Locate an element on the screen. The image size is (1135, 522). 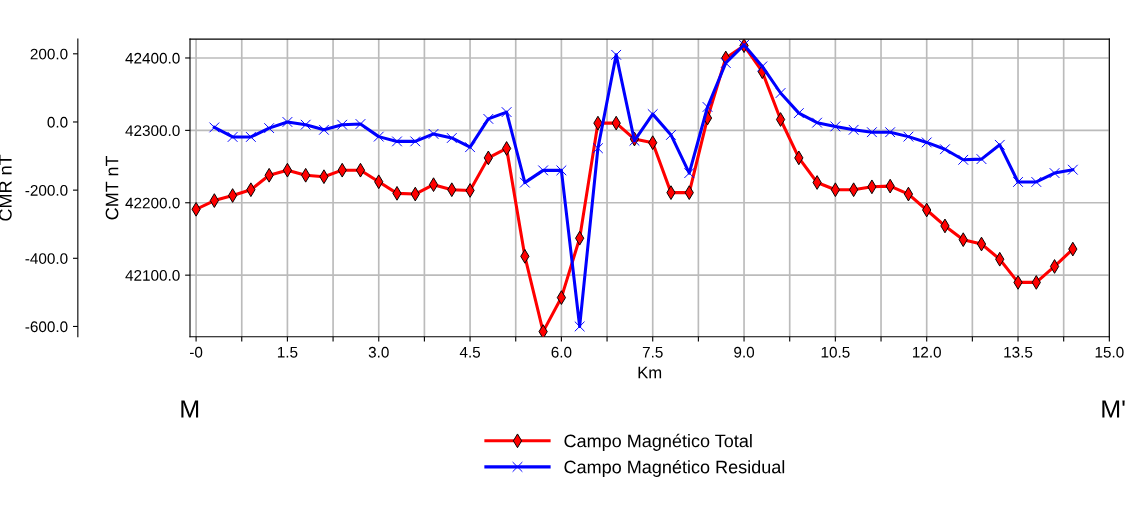
y2-tick-label: 200.0 is located at coordinates (49, 54).